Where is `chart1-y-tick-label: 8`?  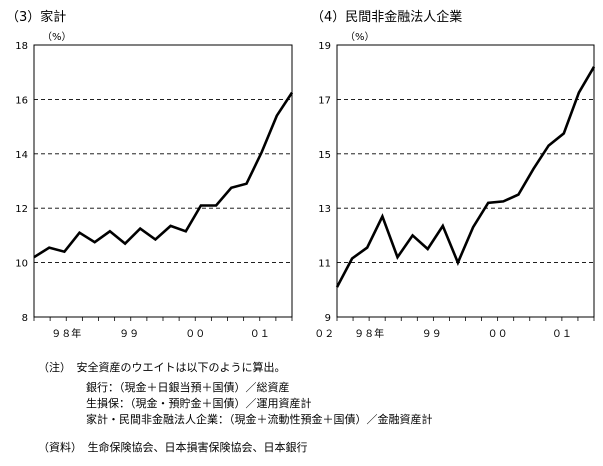
chart1-y-tick-label: 8 is located at coordinates (25, 318).